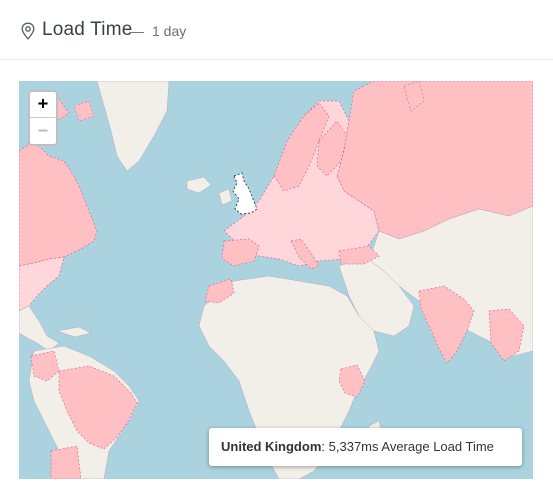 Image resolution: width=553 pixels, height=500 pixels. I want to click on country-brazil, so click(98, 407).